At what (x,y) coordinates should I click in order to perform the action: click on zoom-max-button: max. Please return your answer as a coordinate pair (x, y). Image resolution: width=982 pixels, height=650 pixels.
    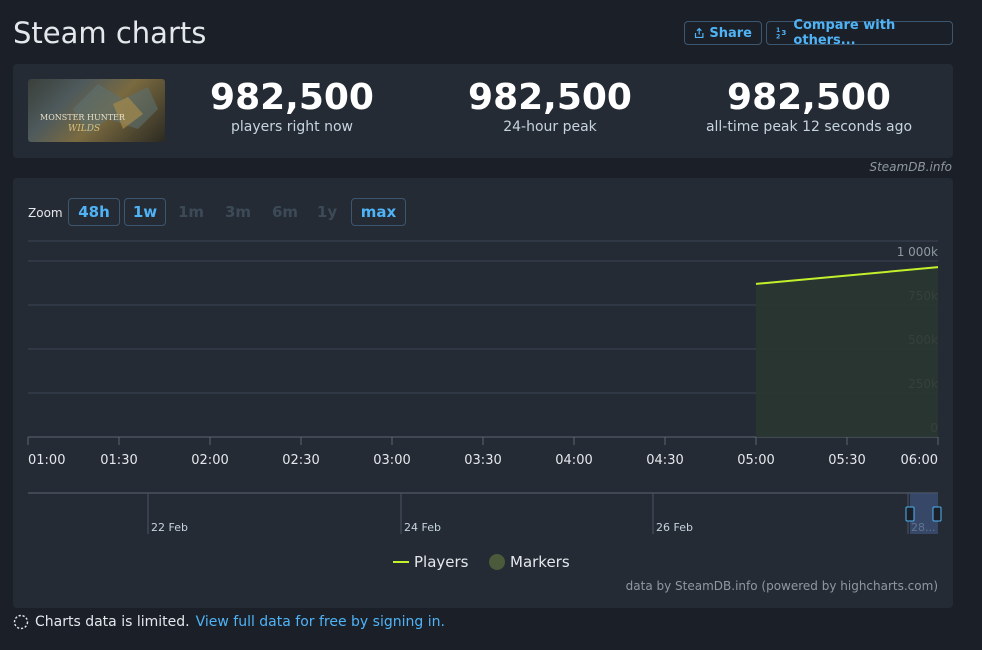
    Looking at the image, I should click on (378, 212).